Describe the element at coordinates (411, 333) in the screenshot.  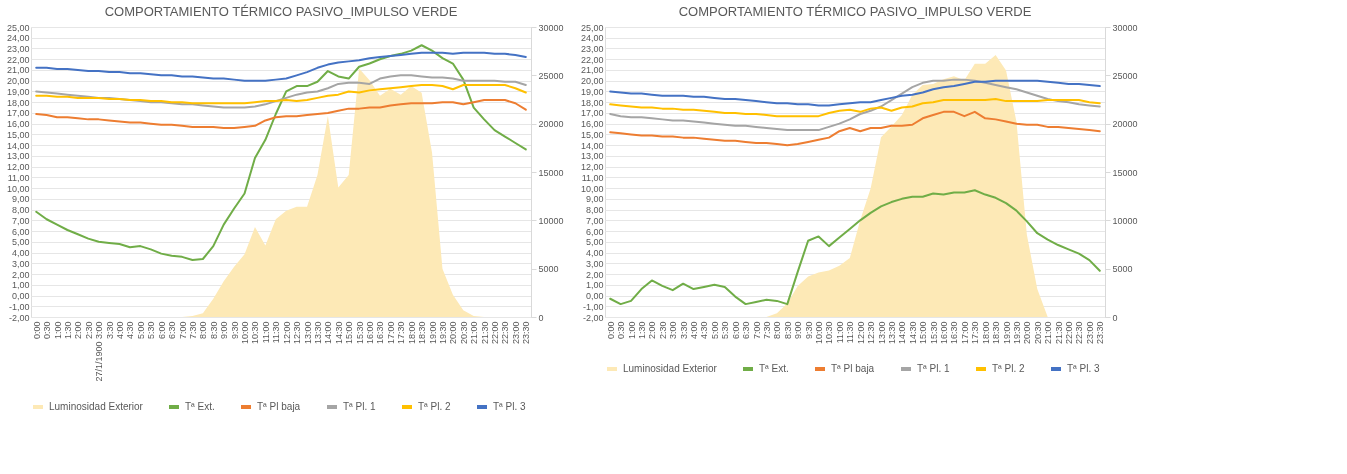
I see `x-tick-label: 18:00` at that location.